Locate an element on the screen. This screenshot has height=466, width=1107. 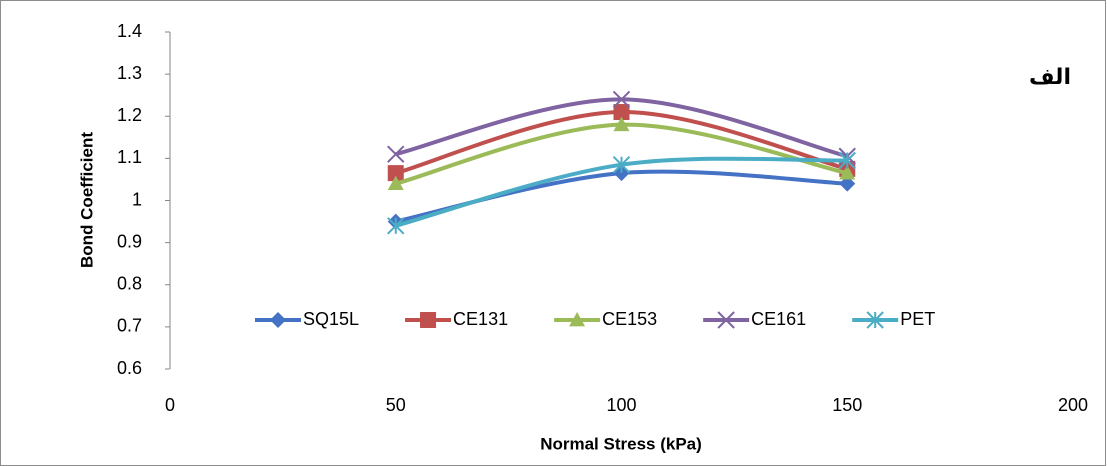
y-tick-label: 0.6 is located at coordinates (129, 368).